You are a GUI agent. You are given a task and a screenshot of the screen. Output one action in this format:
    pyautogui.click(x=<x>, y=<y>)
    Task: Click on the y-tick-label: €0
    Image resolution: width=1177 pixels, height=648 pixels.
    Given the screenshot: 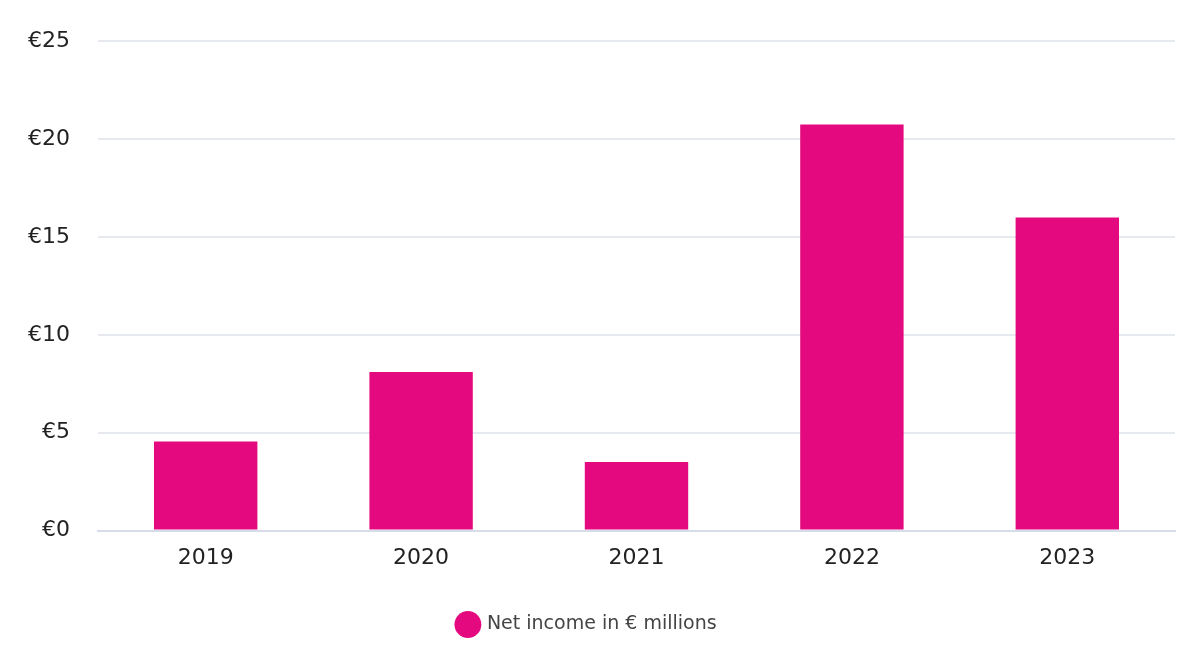 What is the action you would take?
    pyautogui.click(x=55, y=529)
    